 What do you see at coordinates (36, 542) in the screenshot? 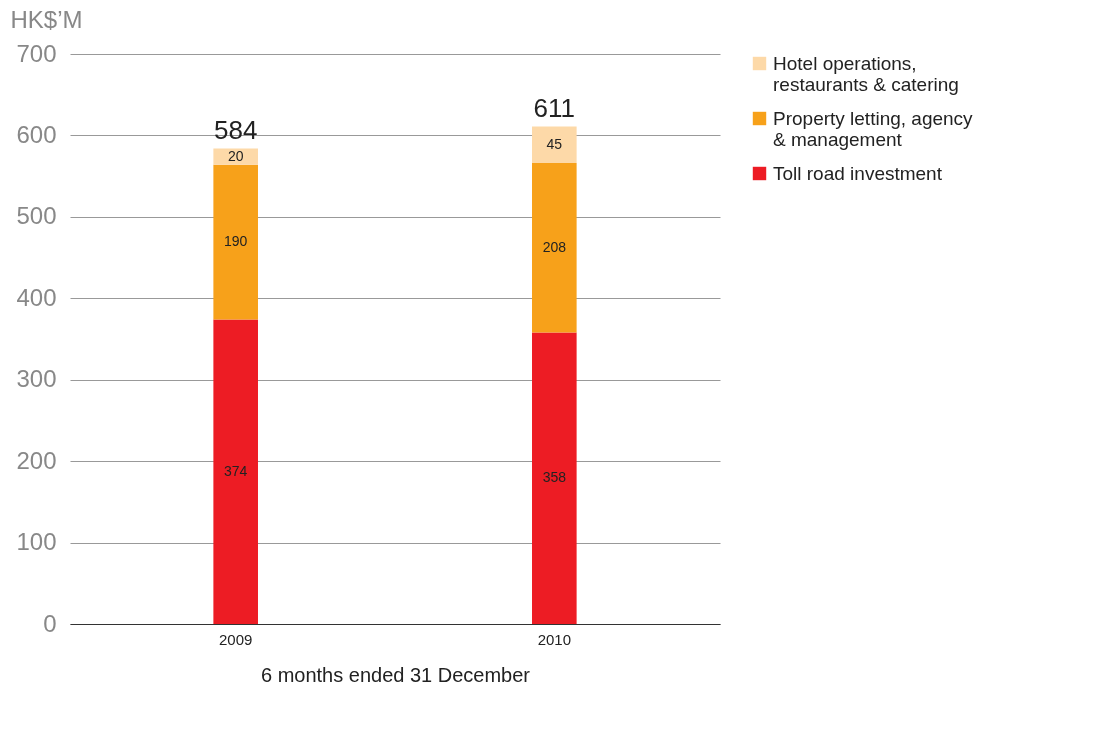
I see `y-tick-label: 100` at bounding box center [36, 542].